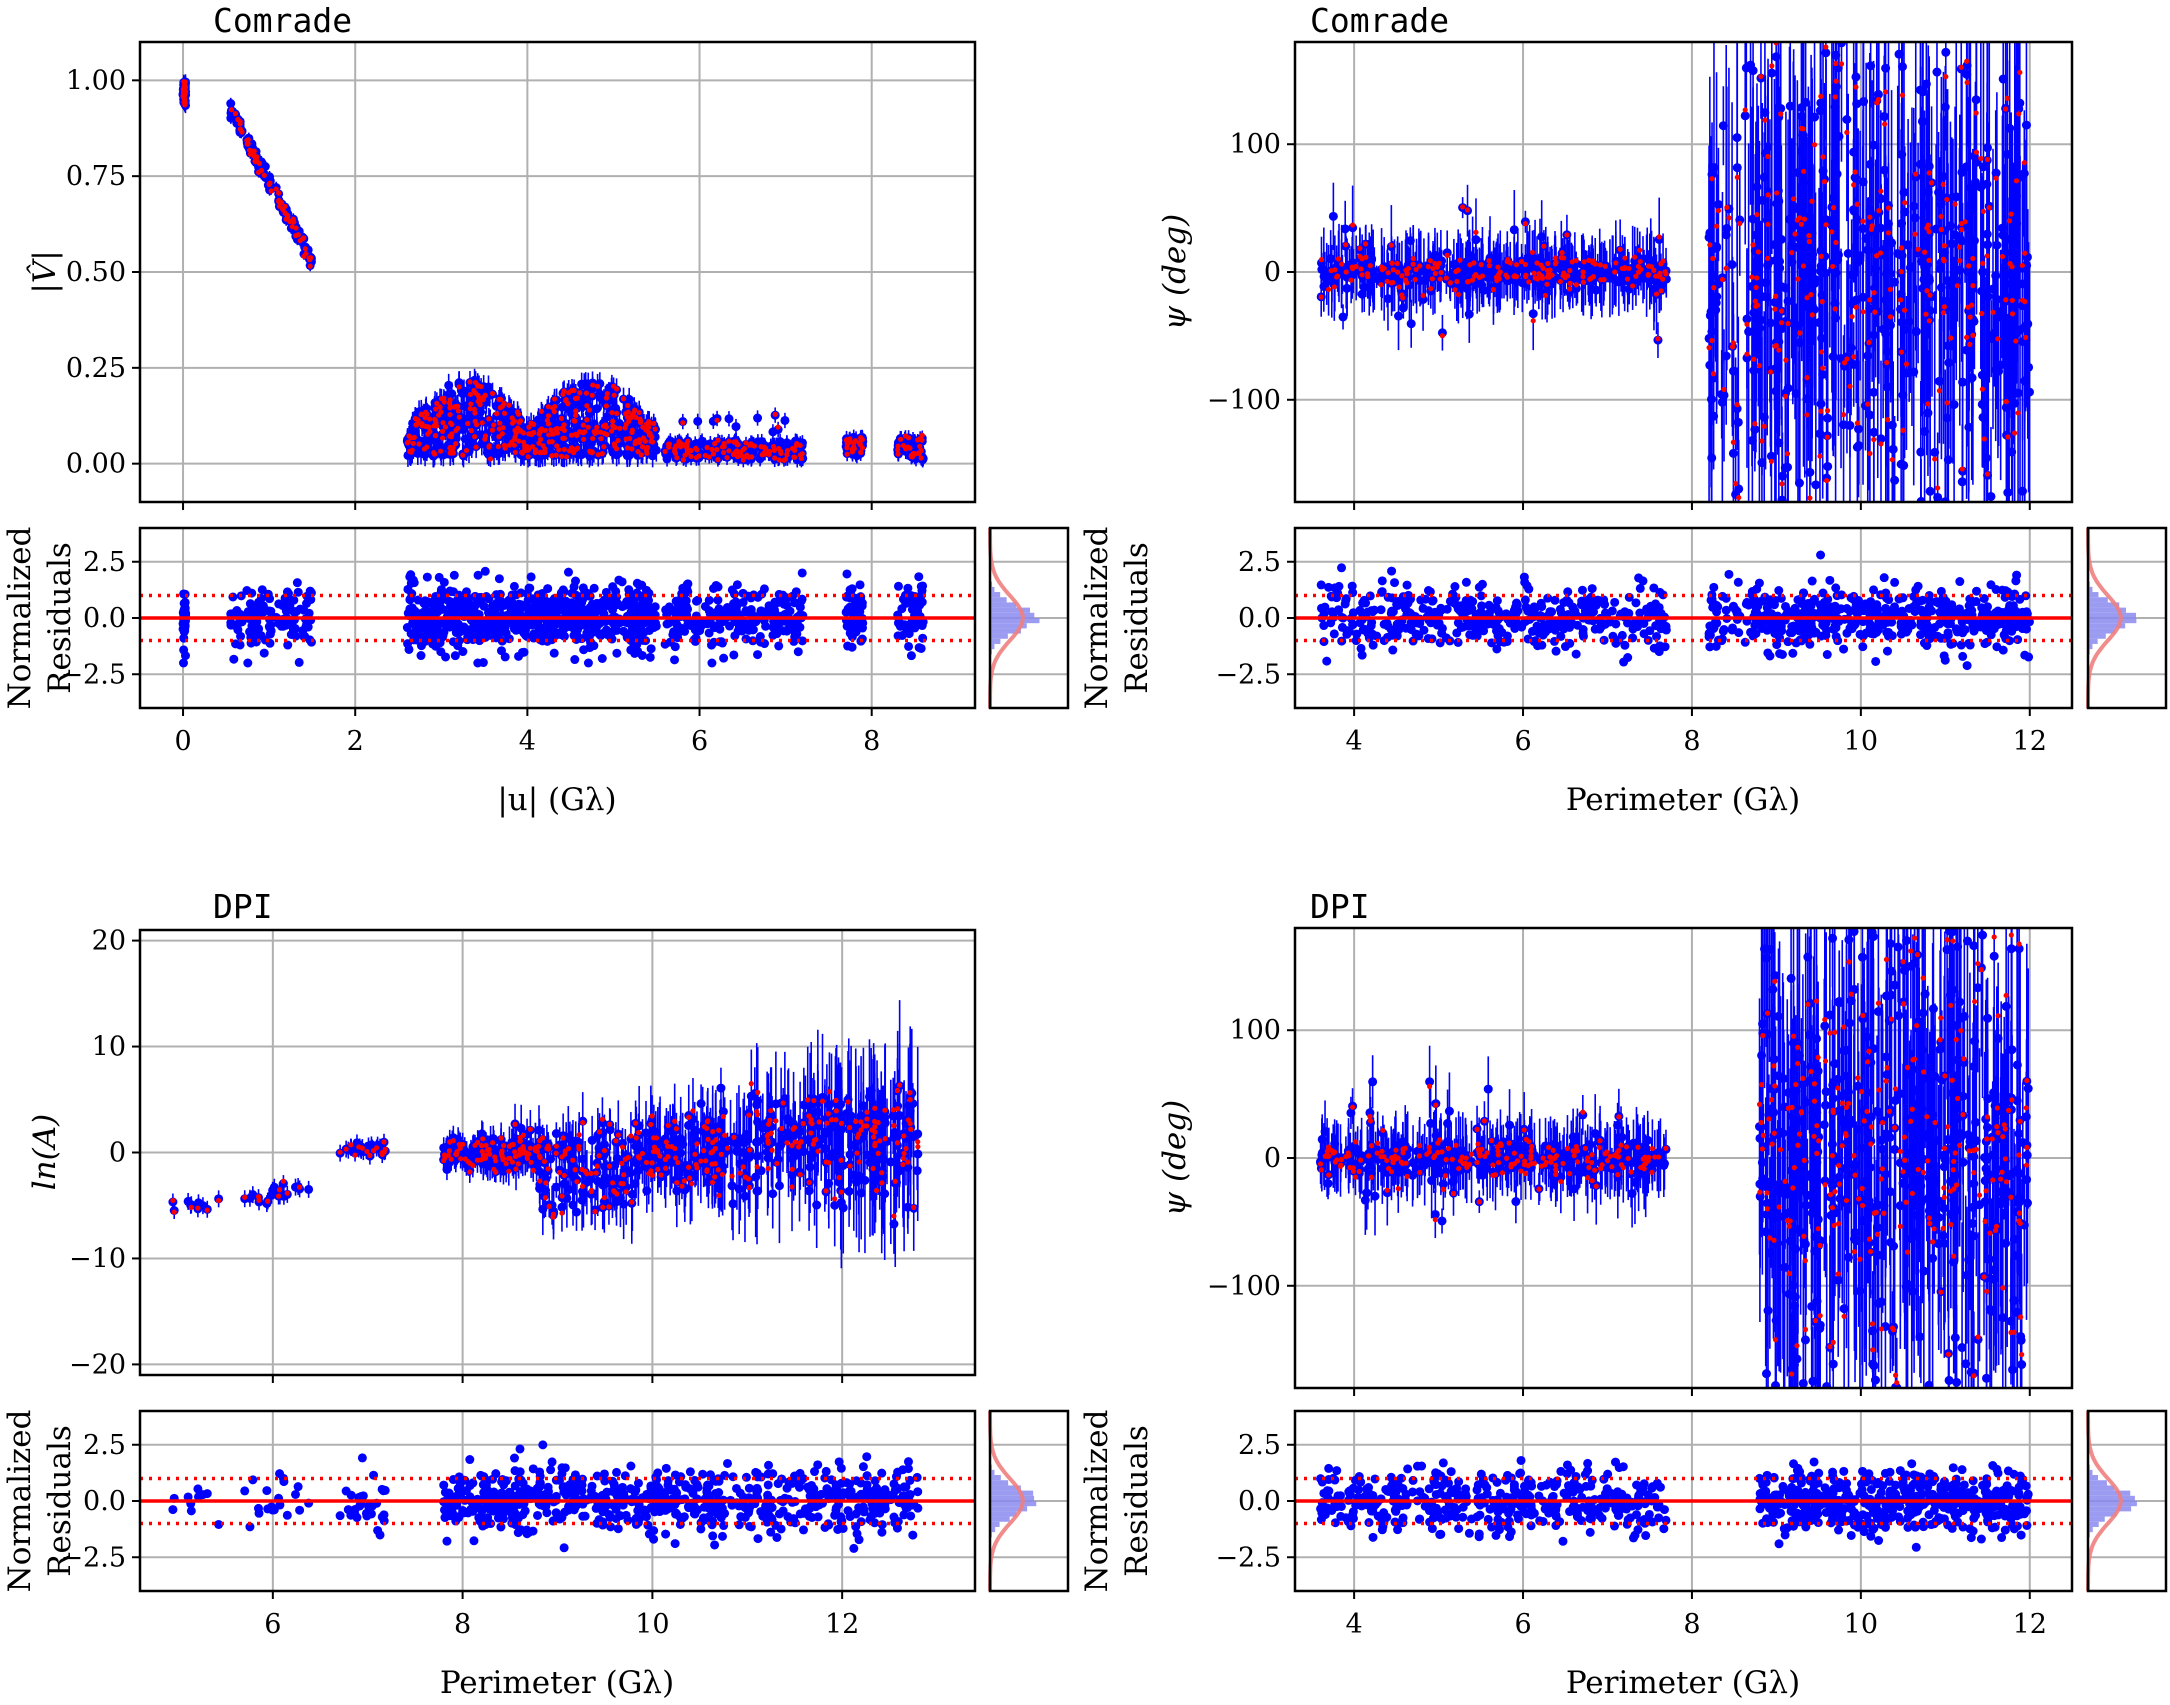 The image size is (2170, 1705). I want to click on xtick-label: 8, so click(871, 741).